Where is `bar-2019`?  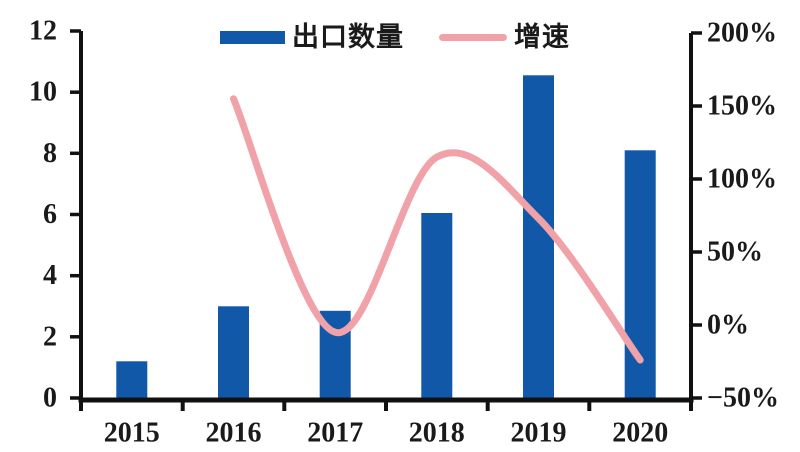 bar-2019 is located at coordinates (538, 238).